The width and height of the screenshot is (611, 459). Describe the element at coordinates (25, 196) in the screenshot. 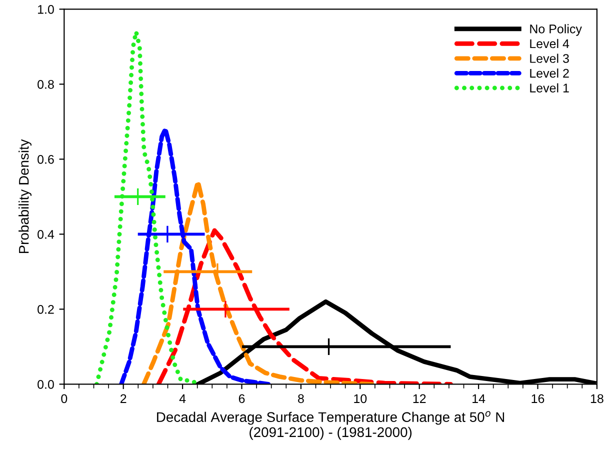

I see `y-axis-title: Probability Density` at that location.